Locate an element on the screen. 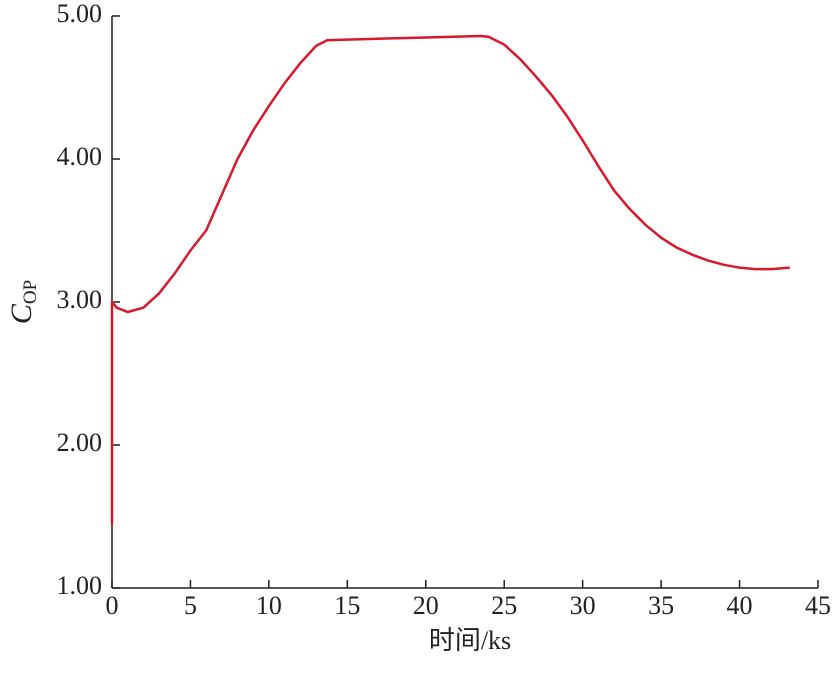  x-tick-label: 10 is located at coordinates (269, 605).